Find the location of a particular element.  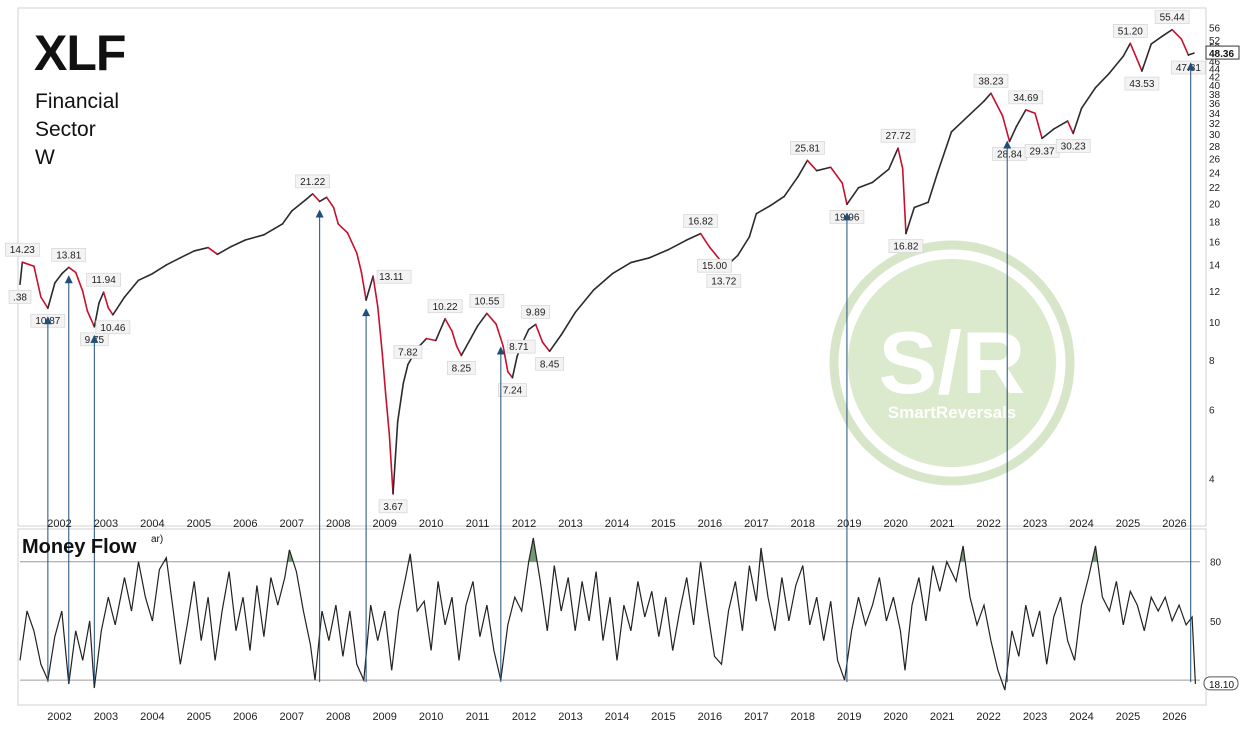

money-flow-x-tick-label: 2018 is located at coordinates (803, 717).